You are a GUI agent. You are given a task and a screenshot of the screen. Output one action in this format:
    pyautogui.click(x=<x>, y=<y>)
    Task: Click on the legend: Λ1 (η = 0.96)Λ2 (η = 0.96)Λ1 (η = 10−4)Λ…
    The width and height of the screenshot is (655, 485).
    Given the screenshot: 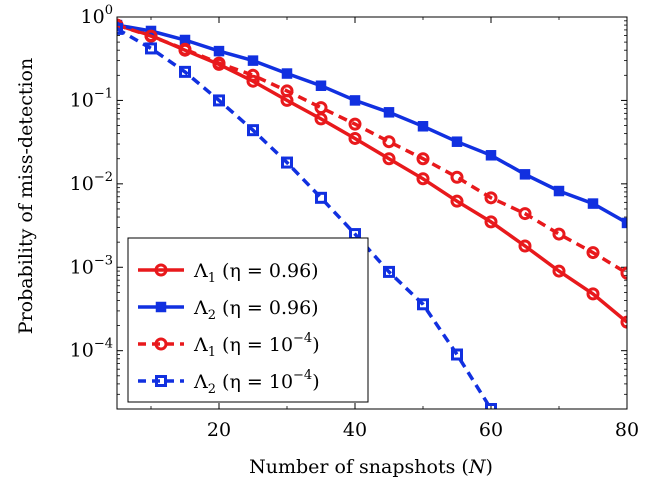 What is the action you would take?
    pyautogui.click(x=248, y=320)
    